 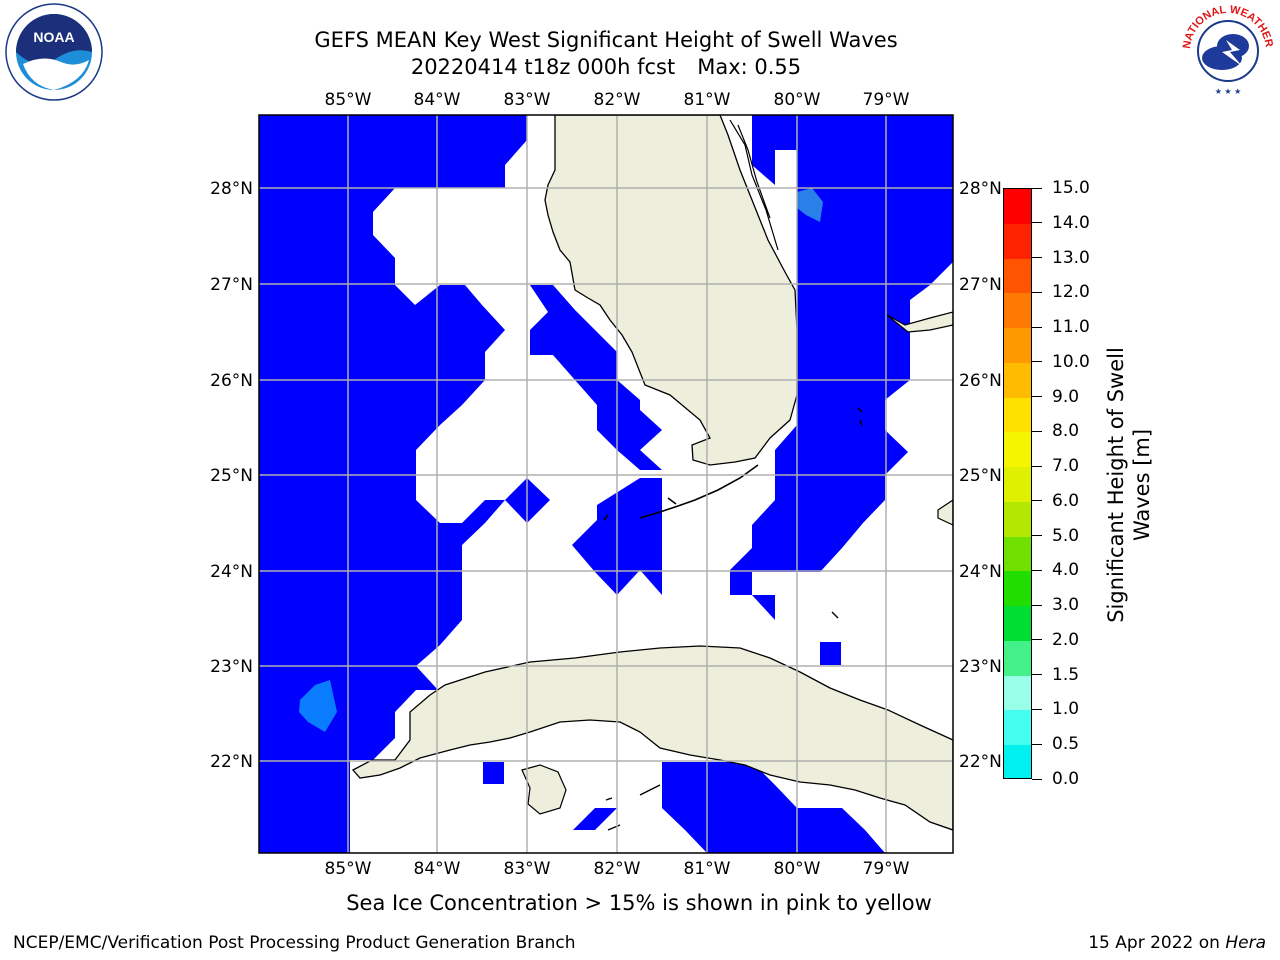 I want to click on swell-0.5m-patch-east, so click(x=810, y=205).